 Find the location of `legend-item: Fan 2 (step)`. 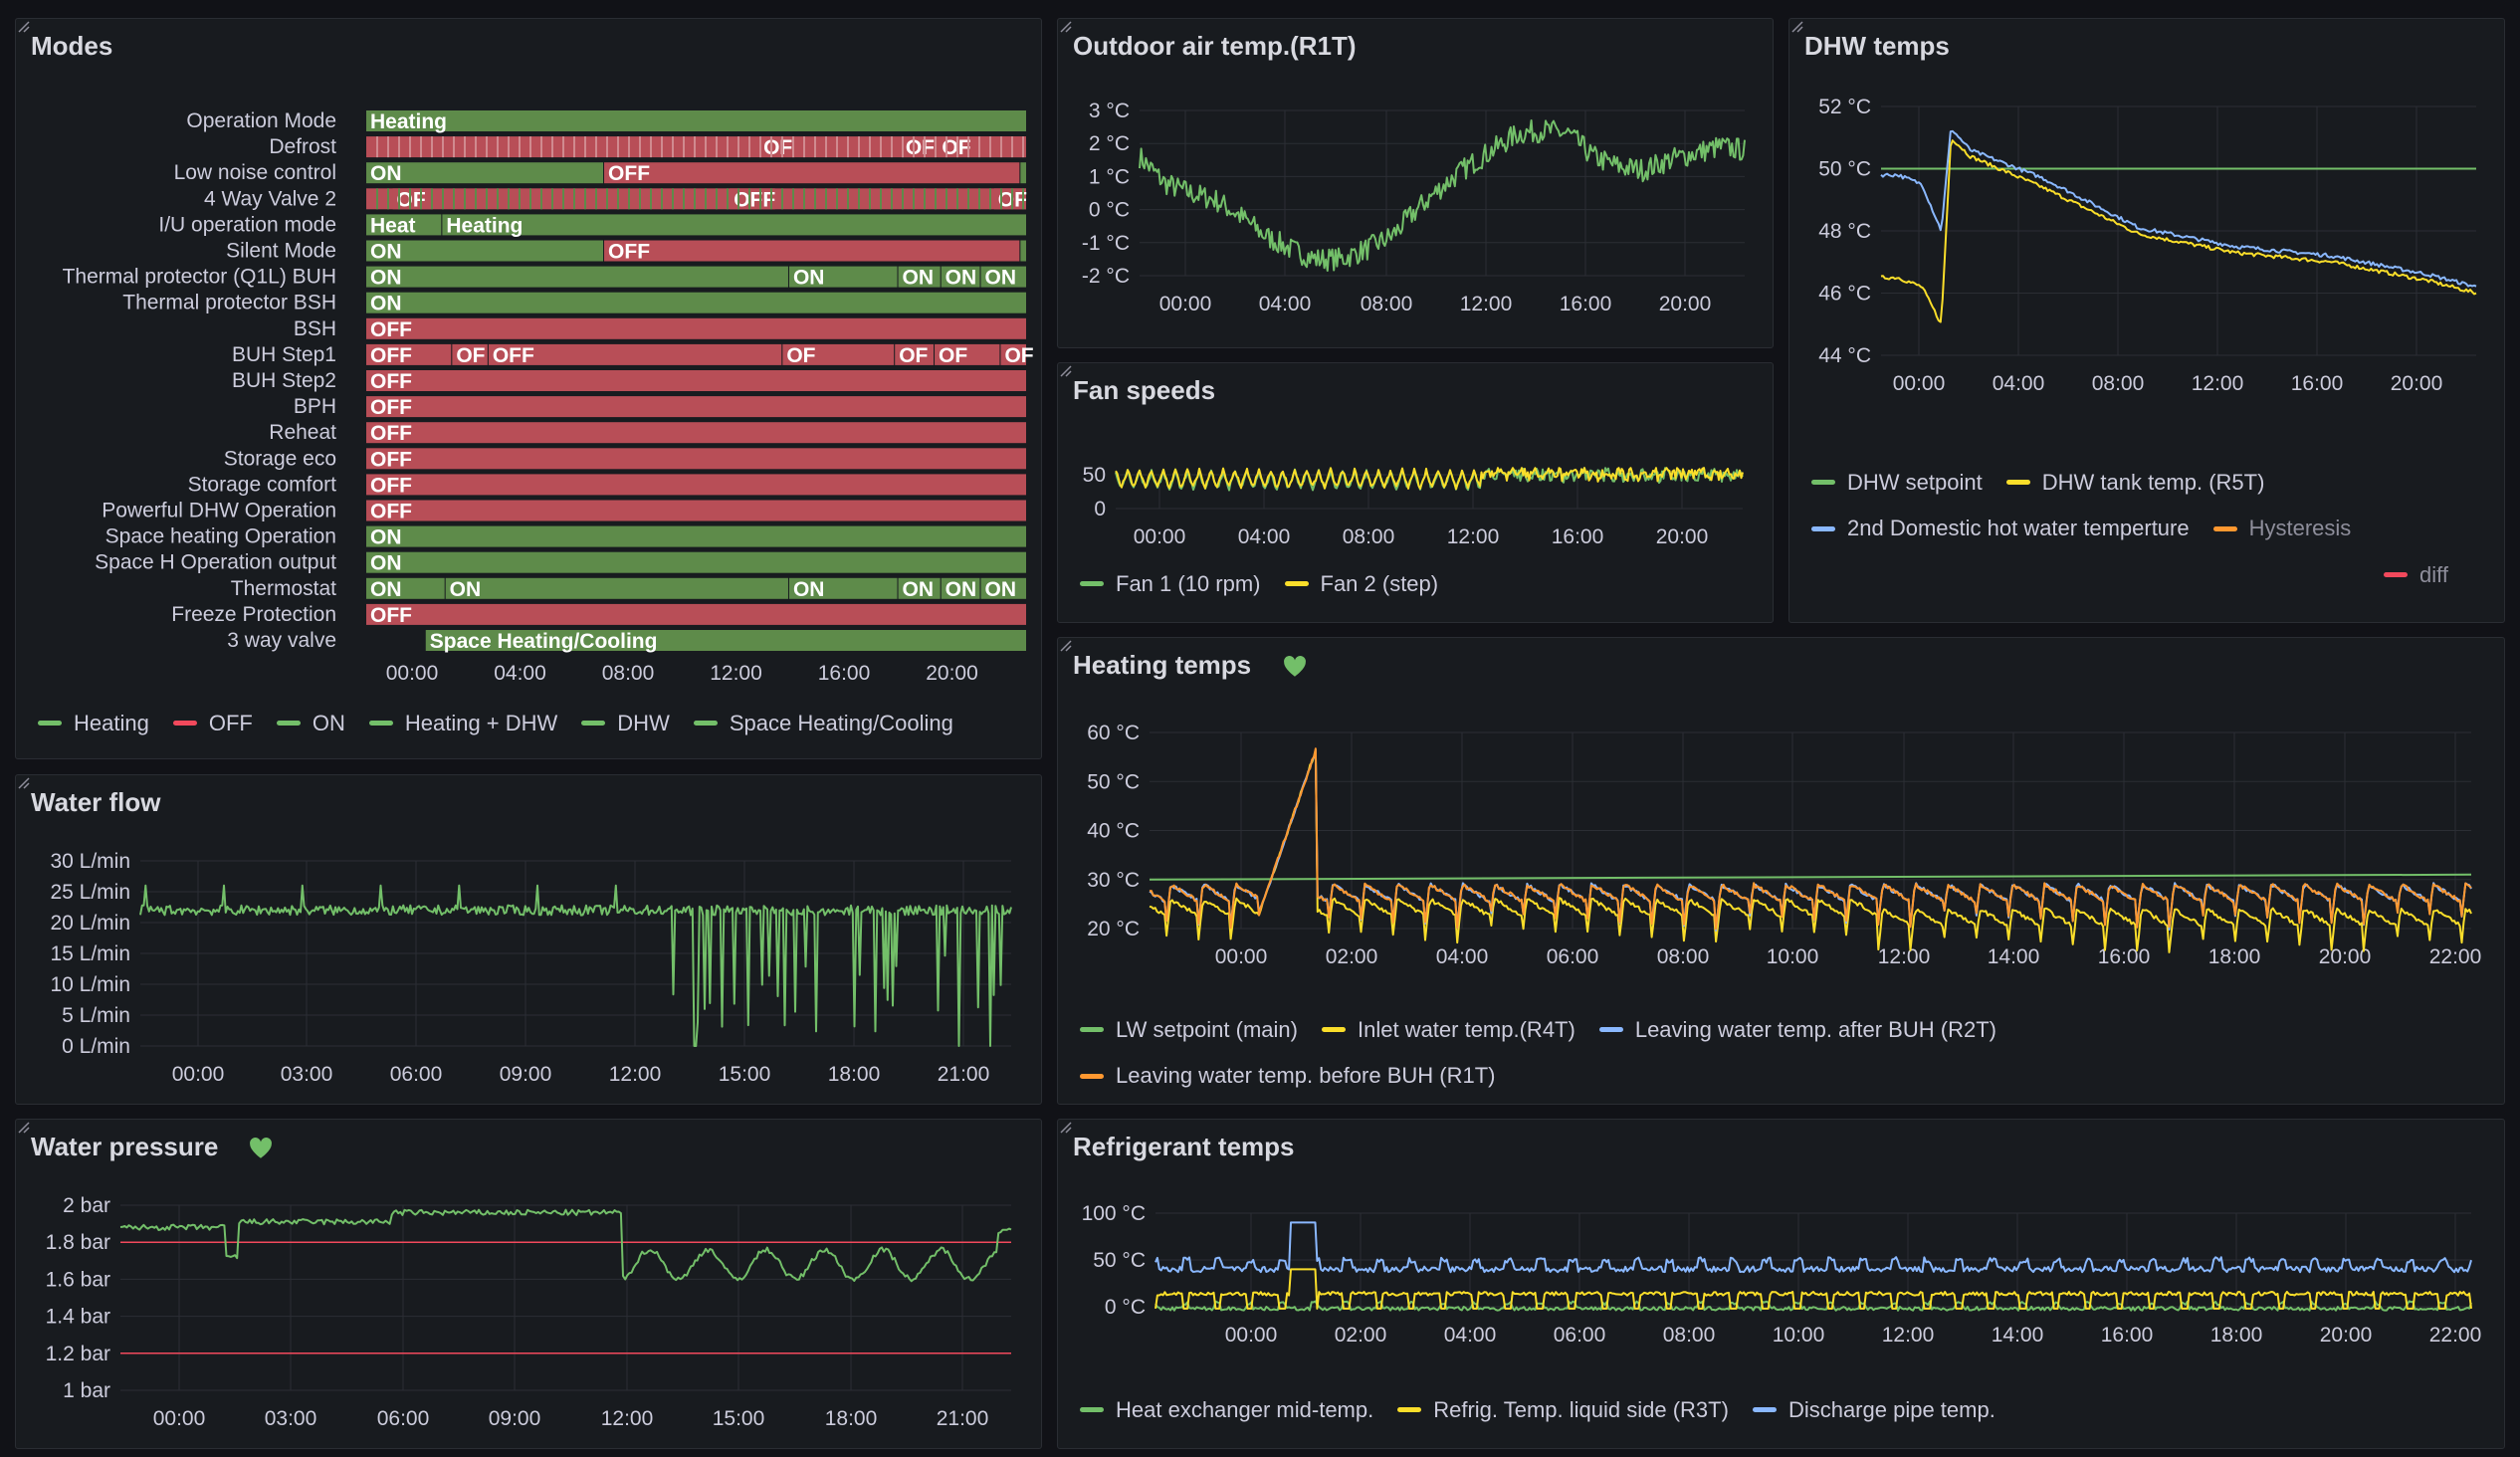

legend-item: Fan 2 (step) is located at coordinates (1361, 584).